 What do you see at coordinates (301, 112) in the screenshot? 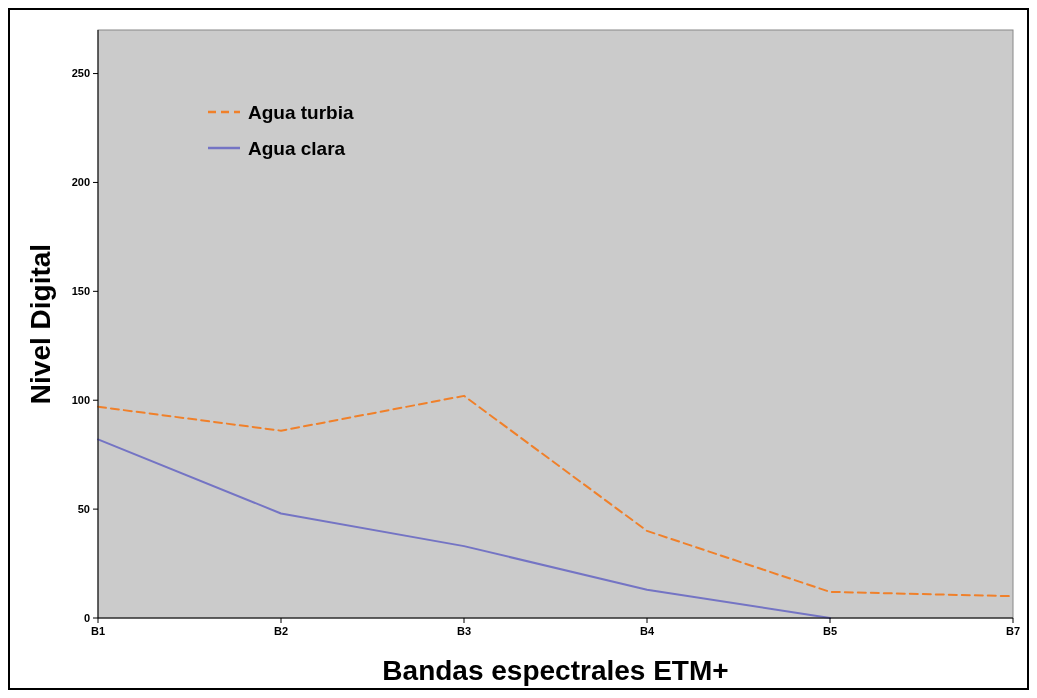
I see `legend-label: Agua turbia` at bounding box center [301, 112].